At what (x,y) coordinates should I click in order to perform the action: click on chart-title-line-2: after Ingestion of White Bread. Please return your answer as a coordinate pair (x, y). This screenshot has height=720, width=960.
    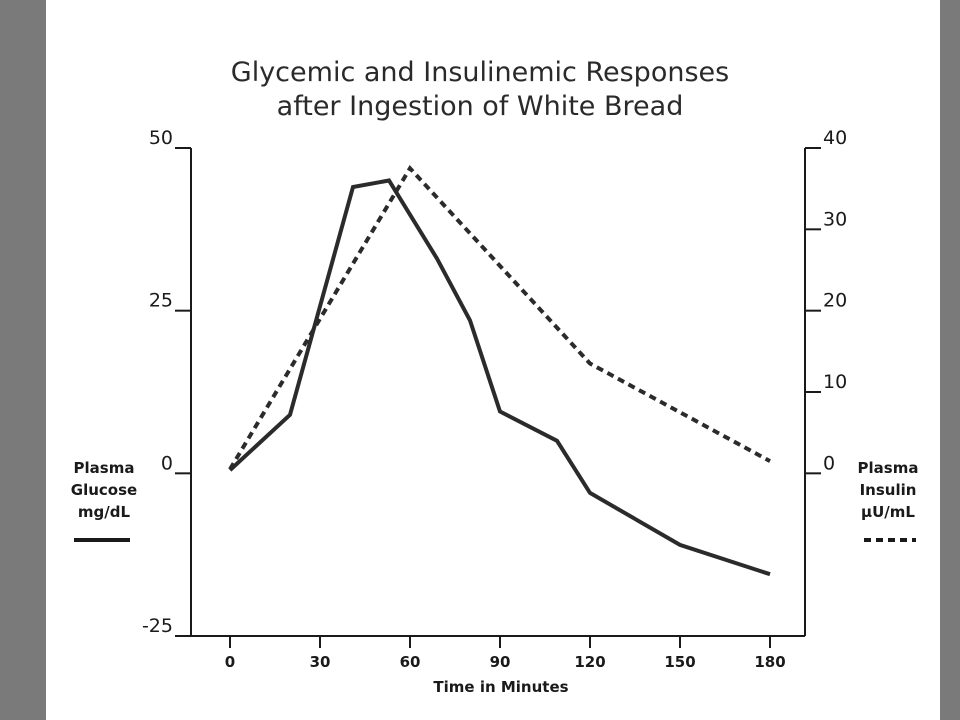
    Looking at the image, I should click on (480, 106).